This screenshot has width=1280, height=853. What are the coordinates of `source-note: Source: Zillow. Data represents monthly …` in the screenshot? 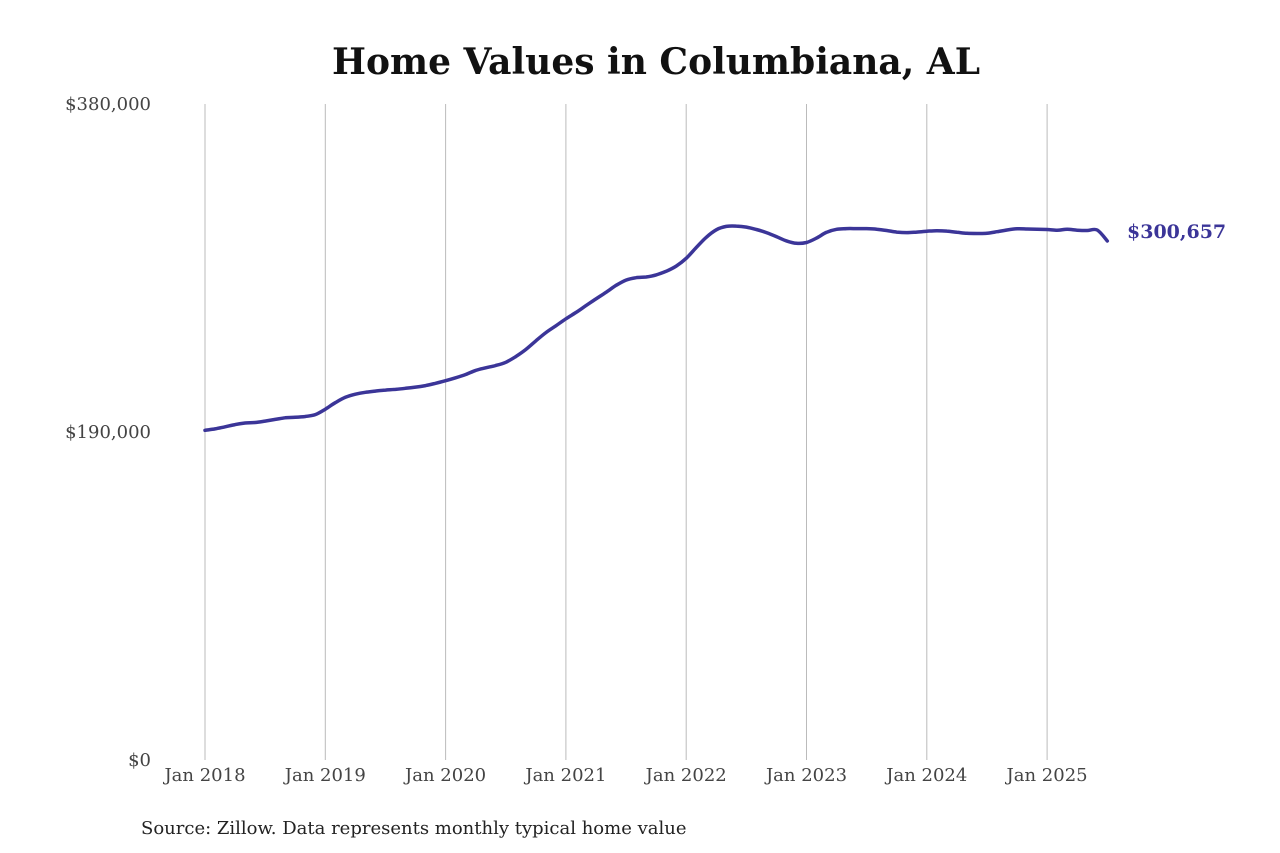 It's located at (414, 828).